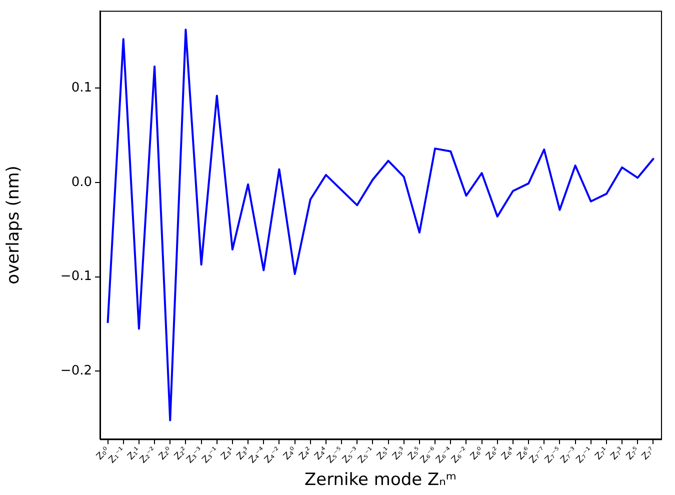 Image resolution: width=675 pixels, height=495 pixels. Describe the element at coordinates (81, 88) in the screenshot. I see `y-tick-label: 0.1` at that location.